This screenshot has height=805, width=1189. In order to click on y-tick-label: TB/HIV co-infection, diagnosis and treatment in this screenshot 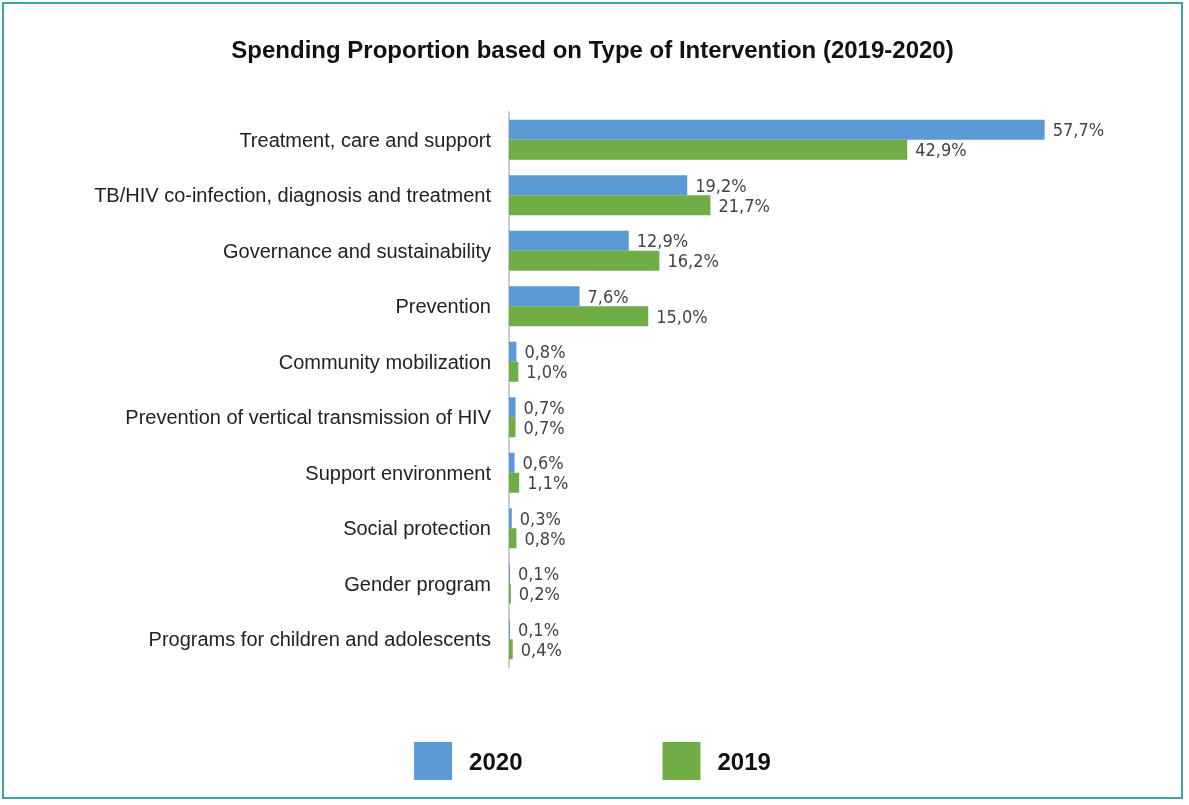, I will do `click(293, 195)`.